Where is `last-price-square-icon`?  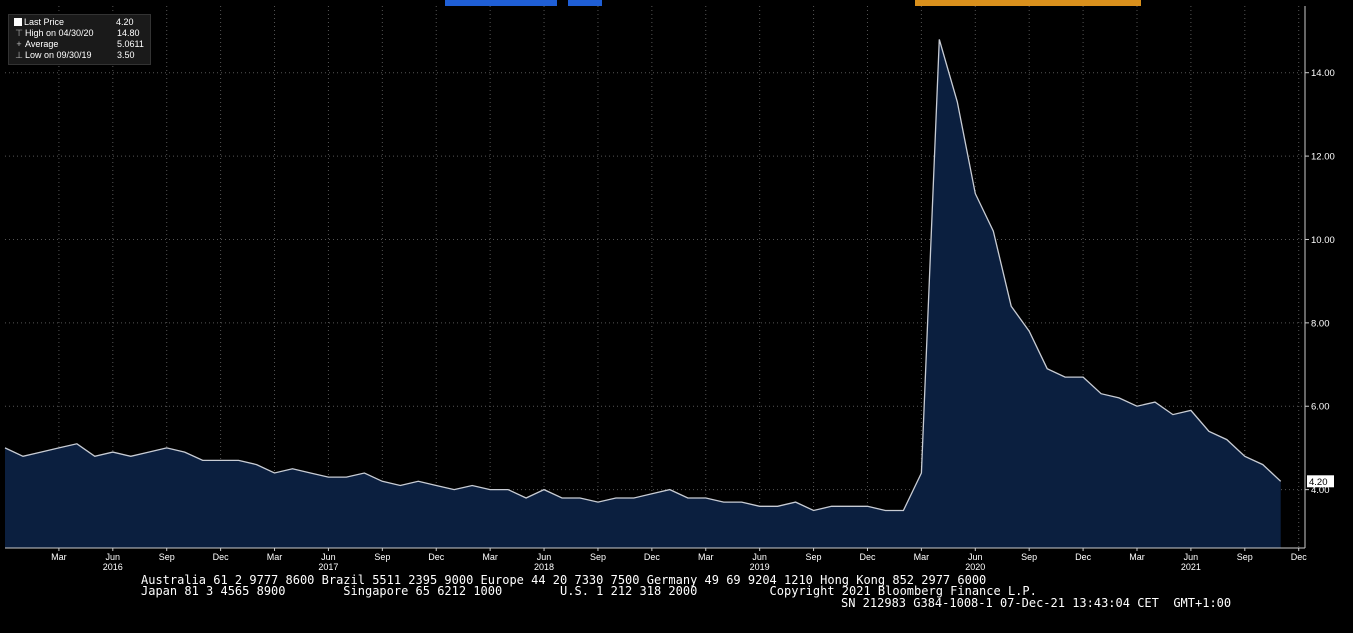
last-price-square-icon is located at coordinates (18, 22).